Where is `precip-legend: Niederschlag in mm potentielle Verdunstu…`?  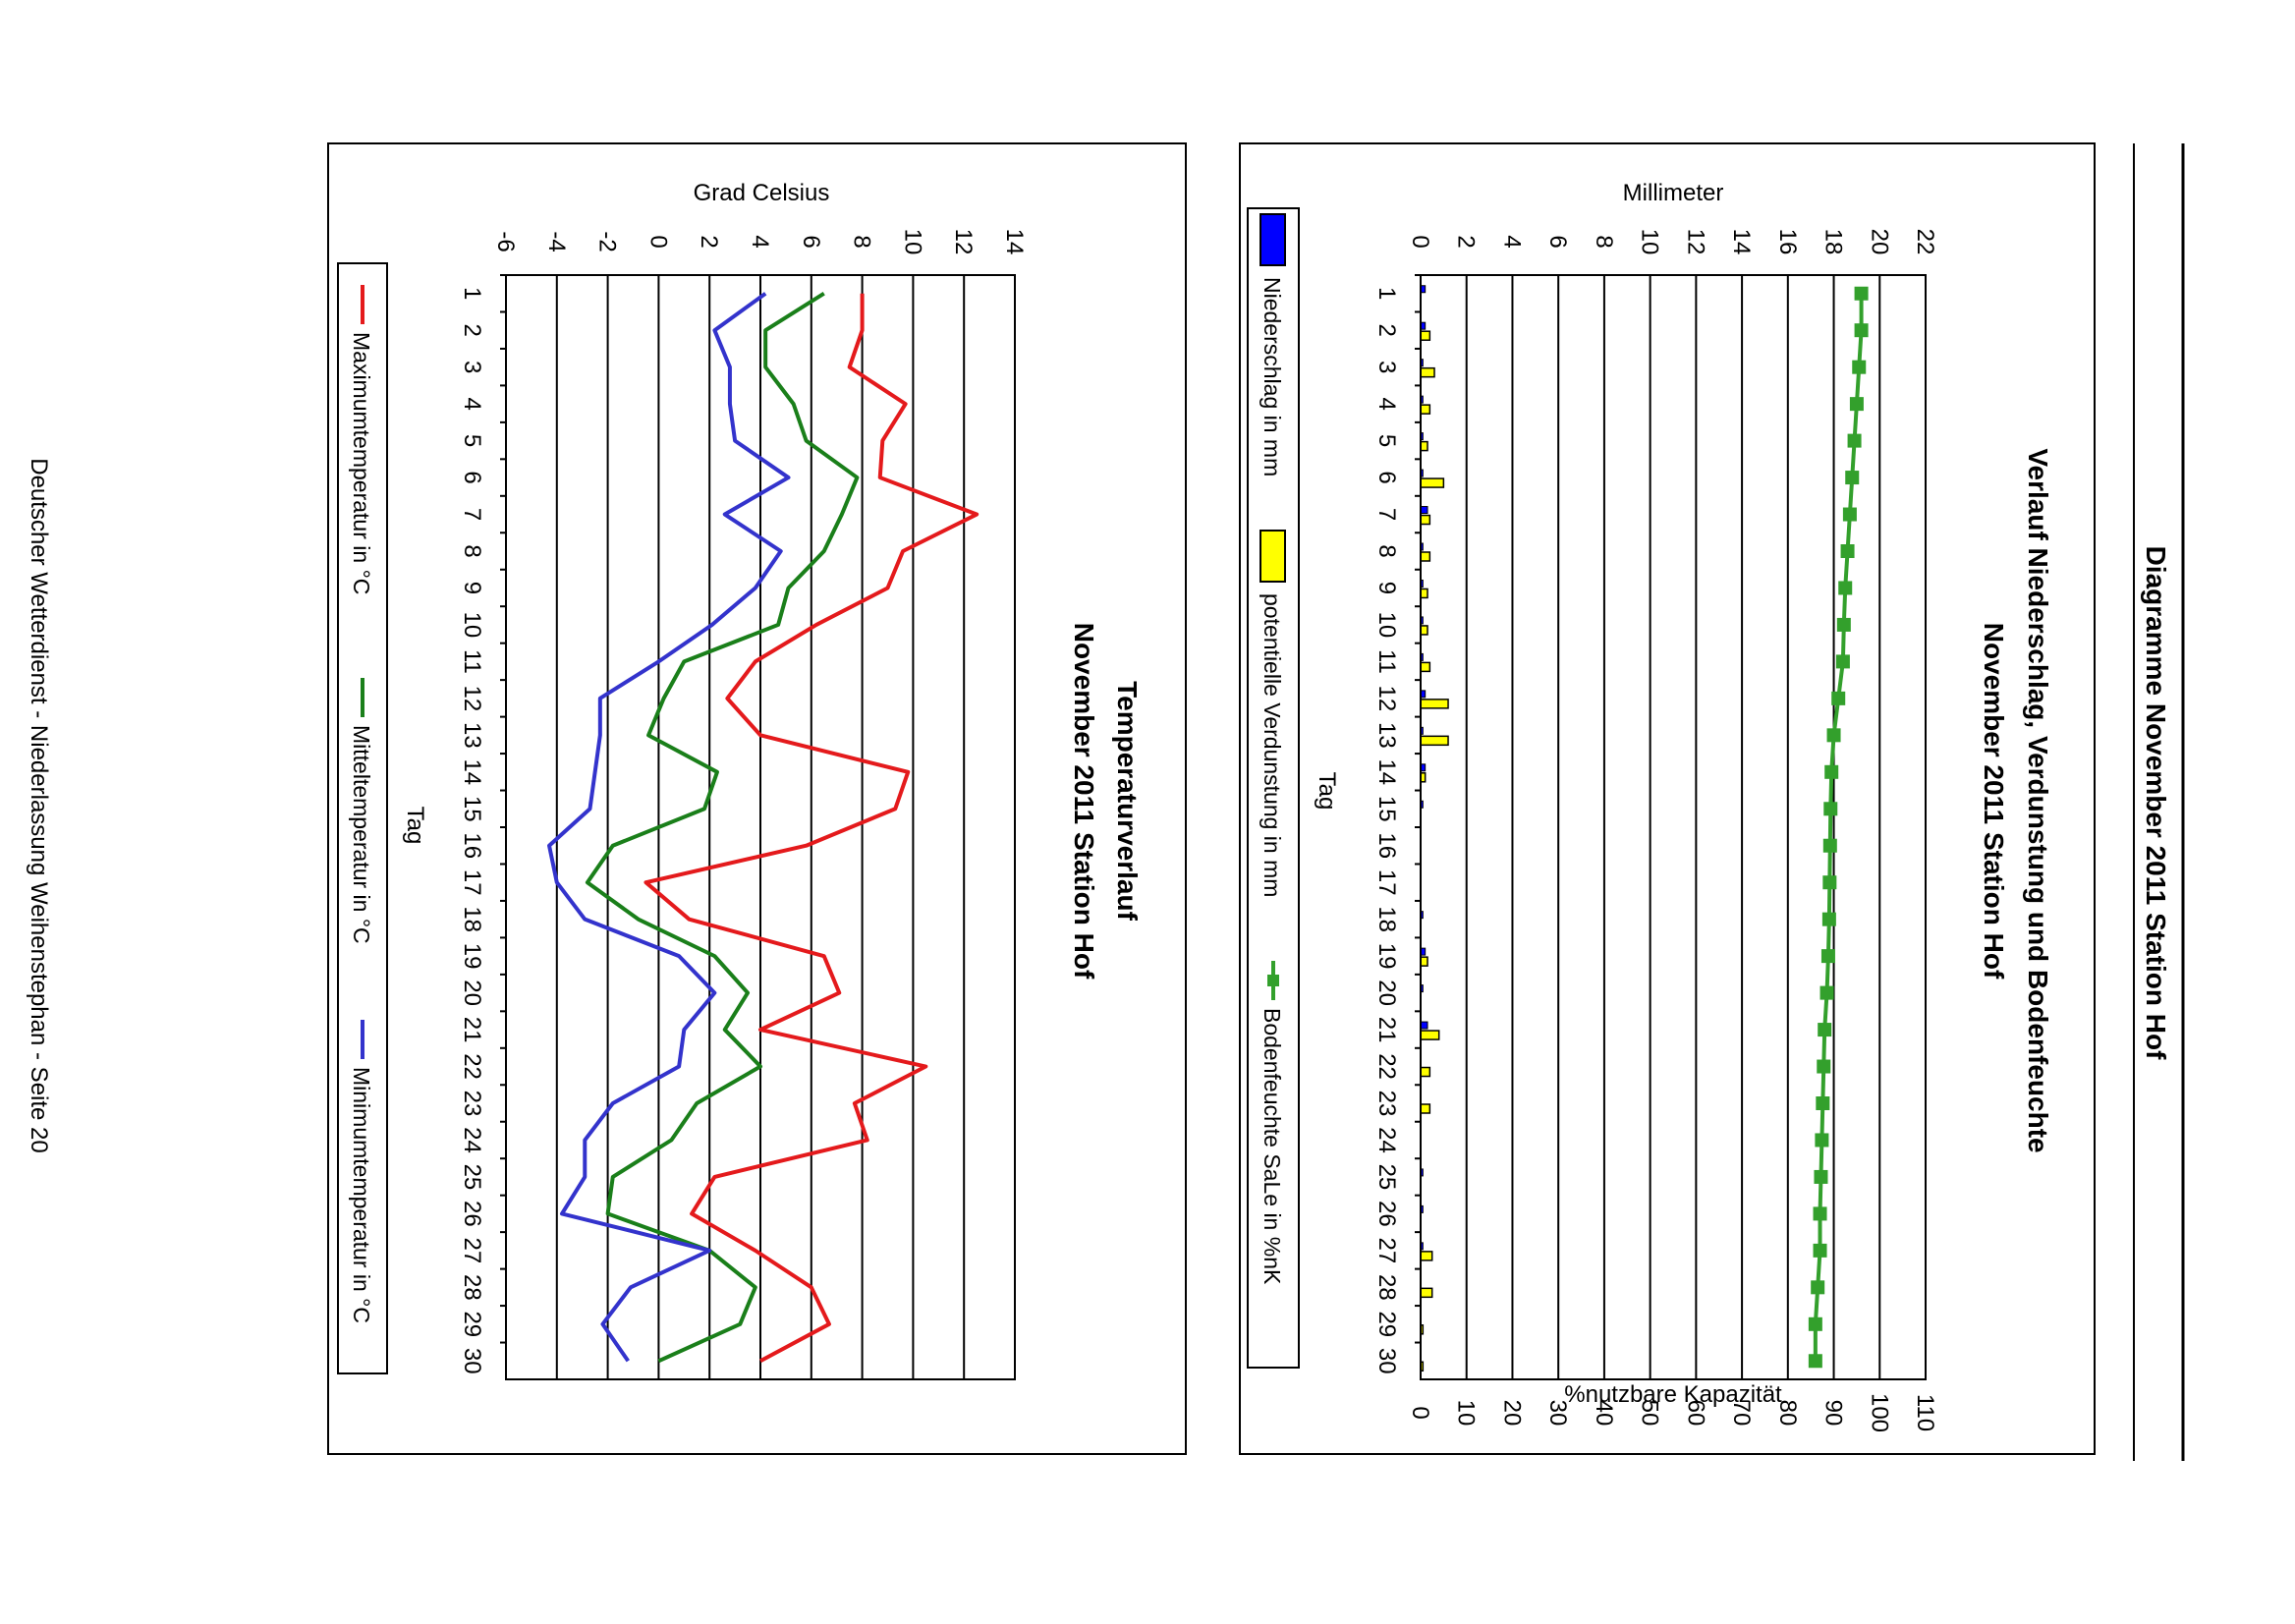
precip-legend: Niederschlag in mm potentielle Verdunstu… is located at coordinates (1273, 788).